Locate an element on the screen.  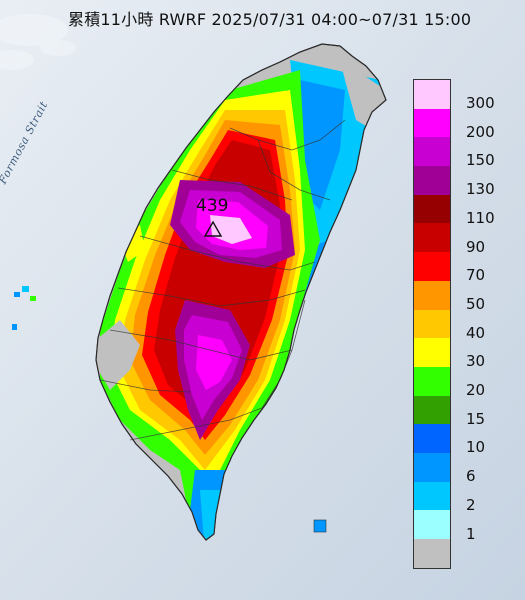
cloud-pattern is located at coordinates (38, 42).